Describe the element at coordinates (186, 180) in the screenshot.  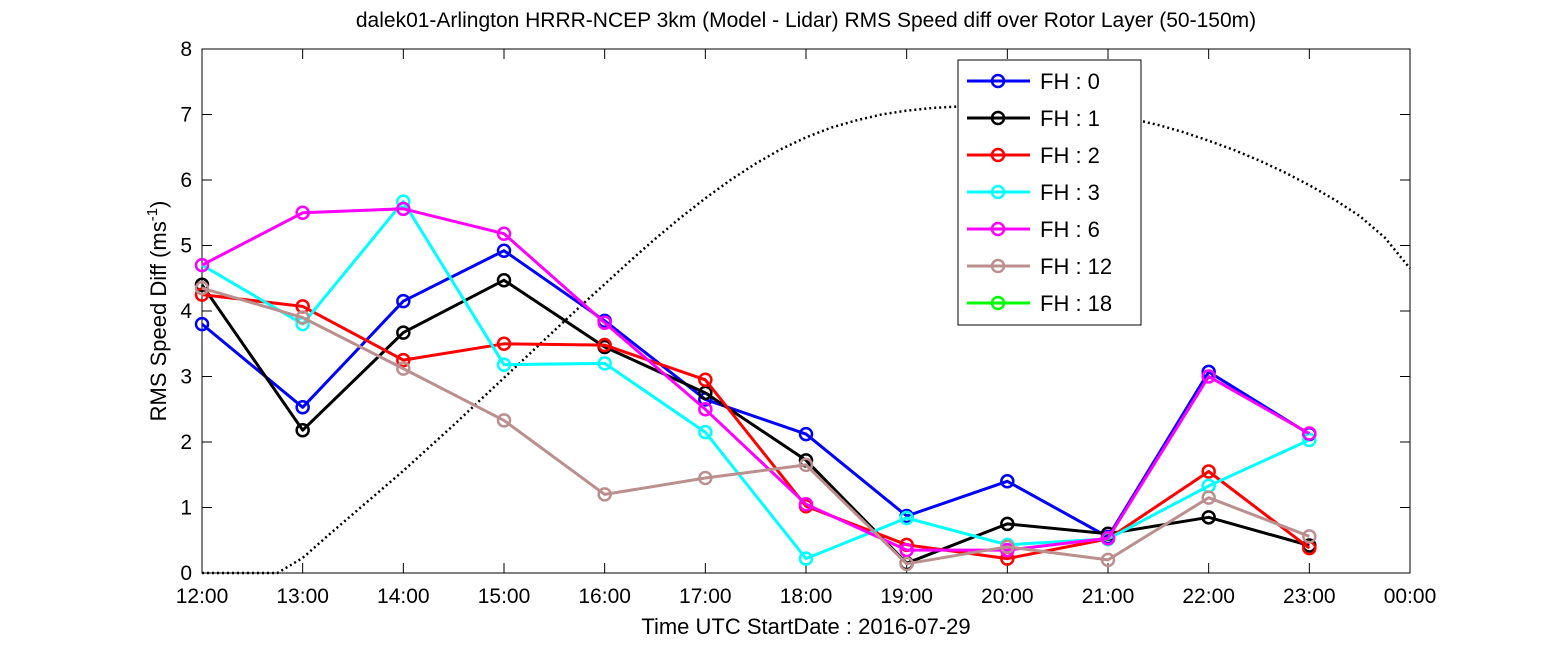
I see `y-tick-label: 6` at that location.